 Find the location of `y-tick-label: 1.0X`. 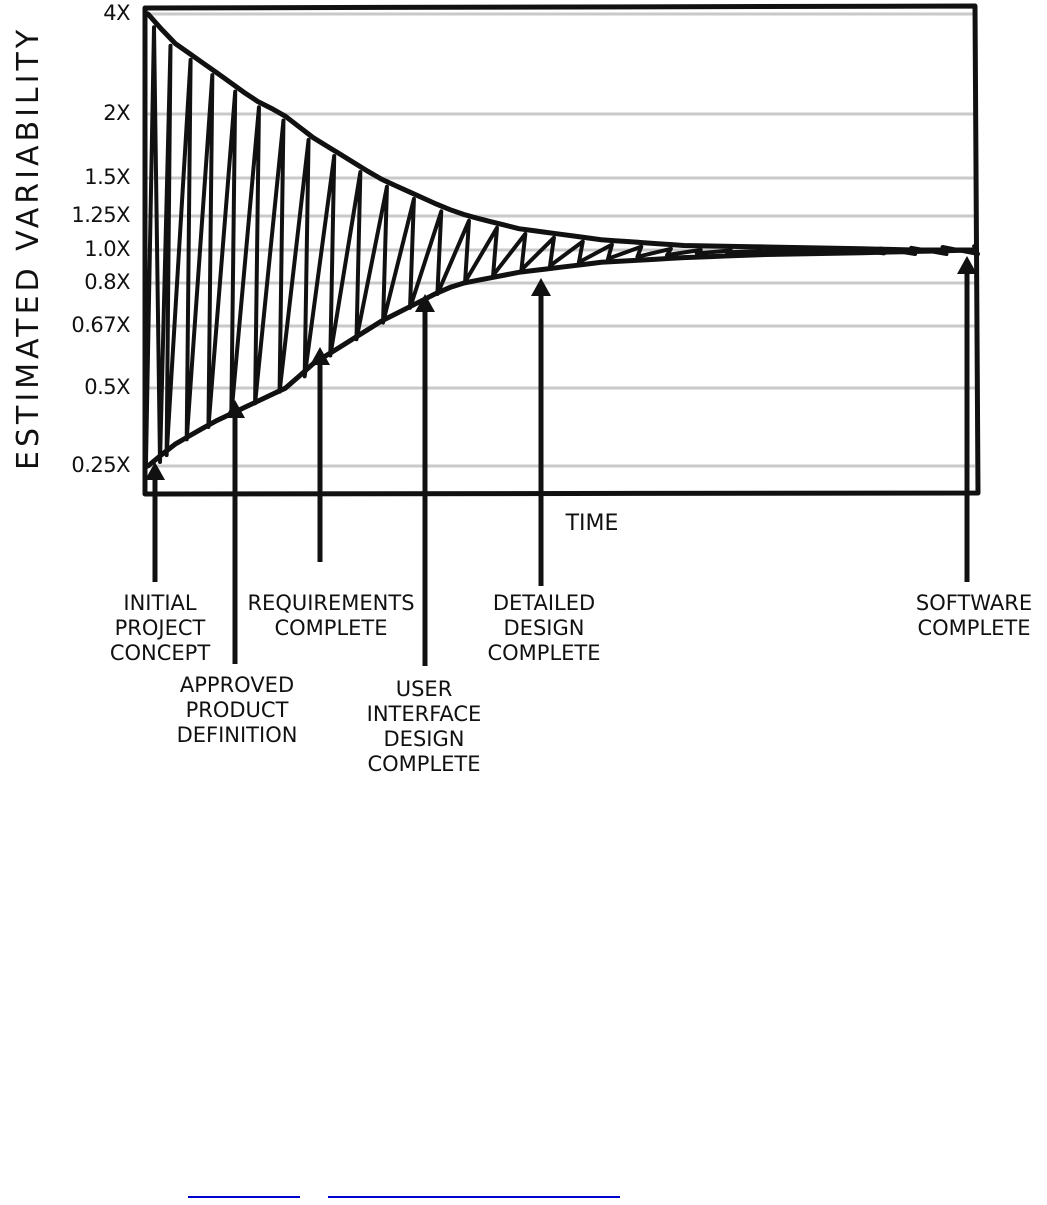

y-tick-label: 1.0X is located at coordinates (107, 249).